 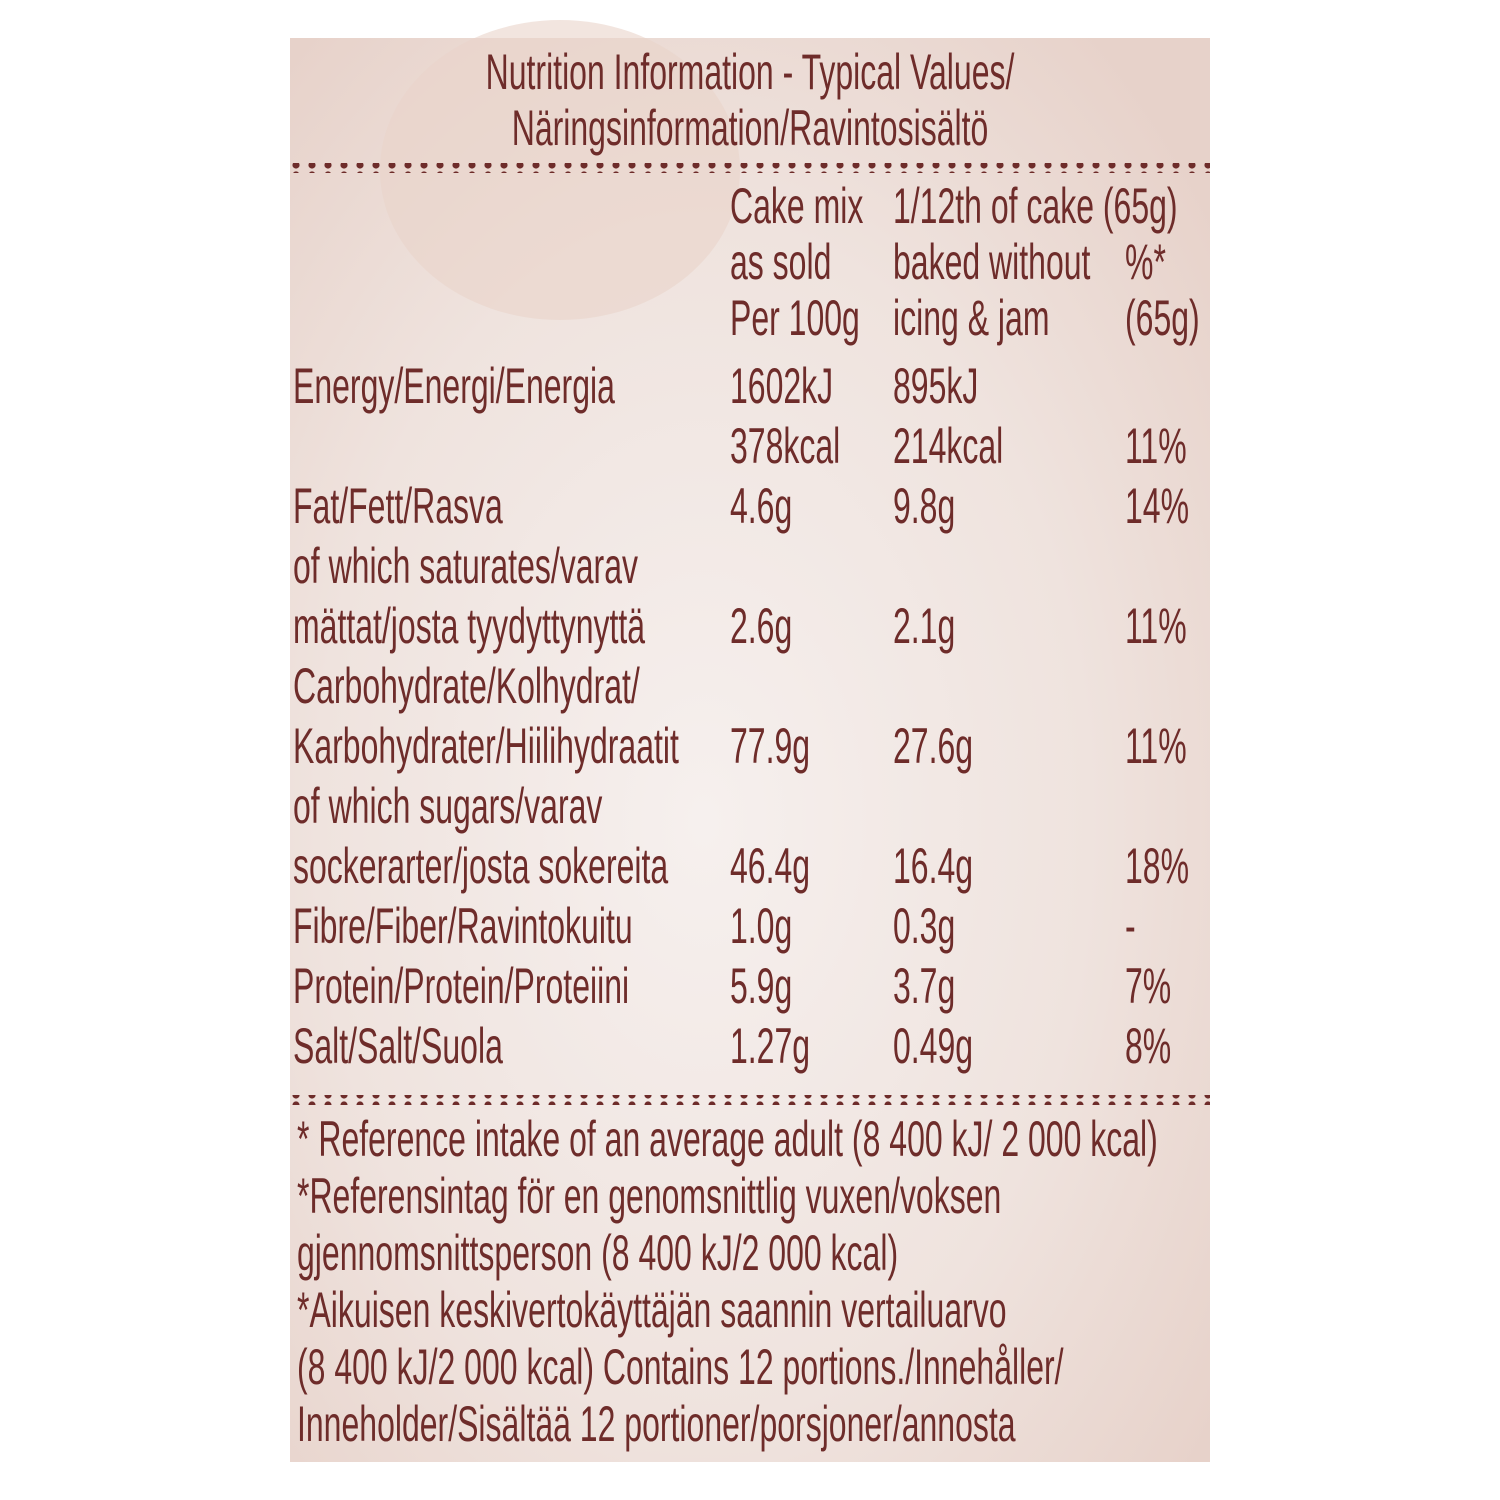 What do you see at coordinates (1145, 262) in the screenshot?
I see `column-header: %*` at bounding box center [1145, 262].